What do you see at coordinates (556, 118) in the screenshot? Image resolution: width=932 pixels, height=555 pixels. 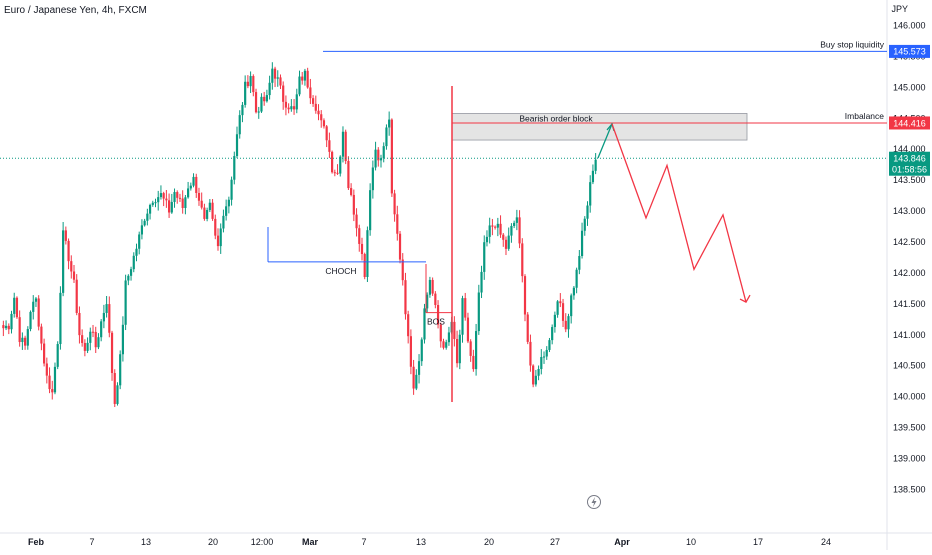 I see `bearish-order-block-label: Bearish order block` at bounding box center [556, 118].